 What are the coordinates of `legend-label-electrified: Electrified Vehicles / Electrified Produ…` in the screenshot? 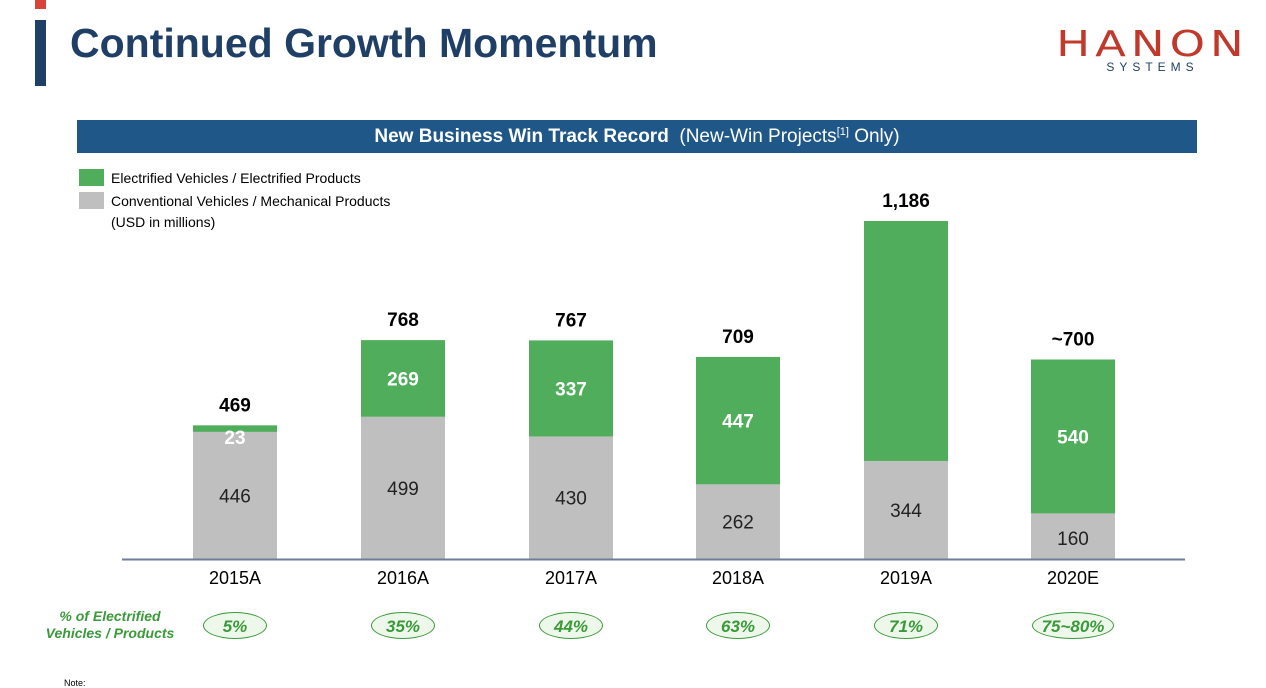 It's located at (236, 178).